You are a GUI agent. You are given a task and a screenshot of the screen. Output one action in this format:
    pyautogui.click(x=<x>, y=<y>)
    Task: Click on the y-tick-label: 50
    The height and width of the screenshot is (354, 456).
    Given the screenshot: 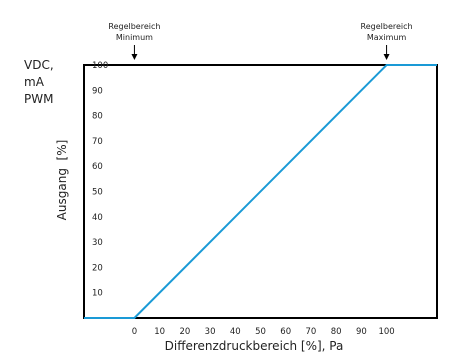 What is the action you would take?
    pyautogui.click(x=97, y=193)
    